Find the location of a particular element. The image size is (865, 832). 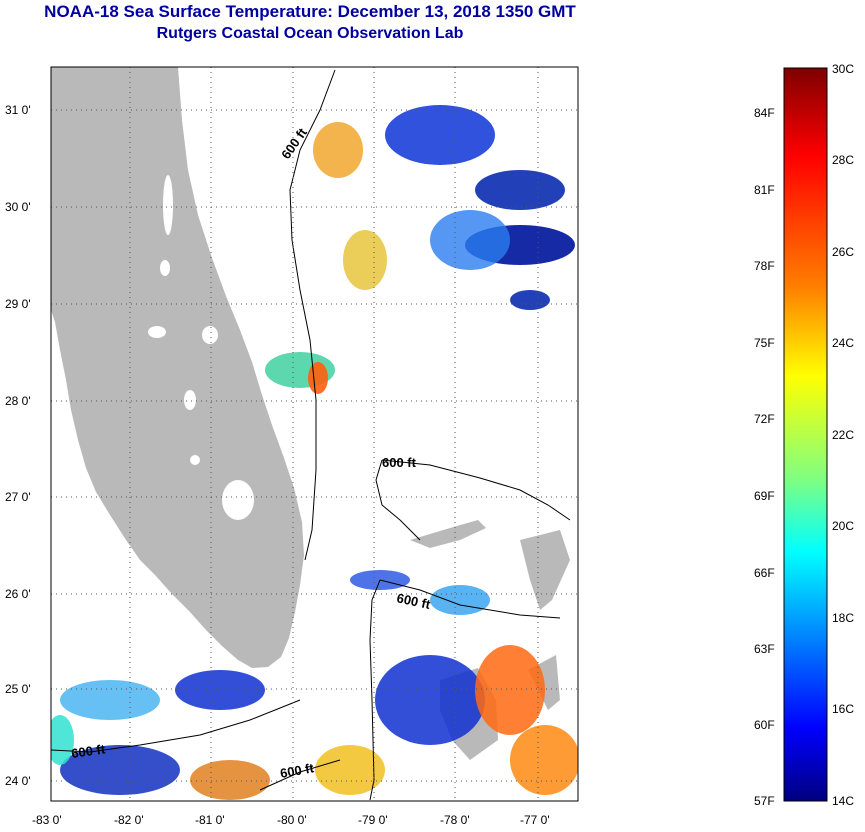

lat-tick-label: 25 0' is located at coordinates (18, 689).